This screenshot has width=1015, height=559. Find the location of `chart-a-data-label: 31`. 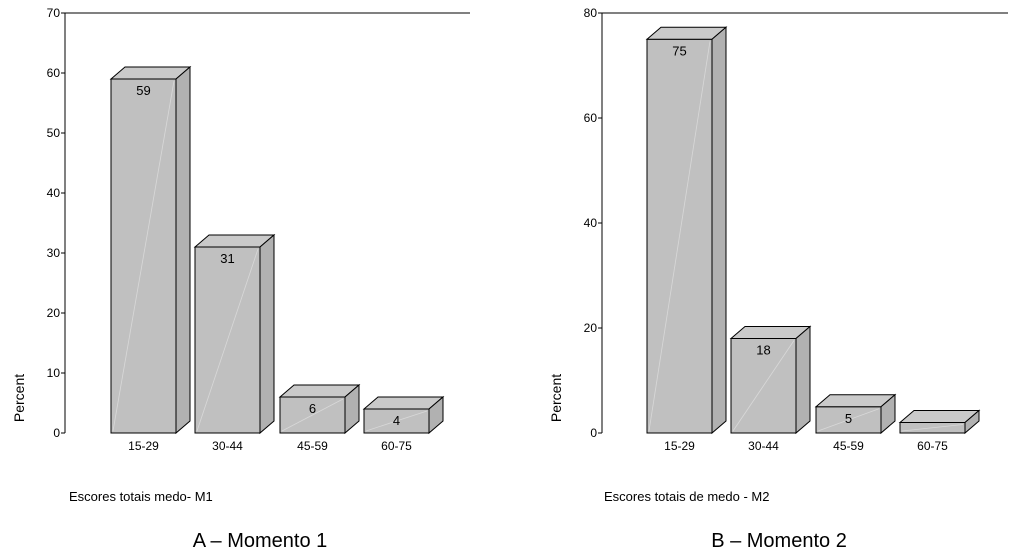

chart-a-data-label: 31 is located at coordinates (227, 258).